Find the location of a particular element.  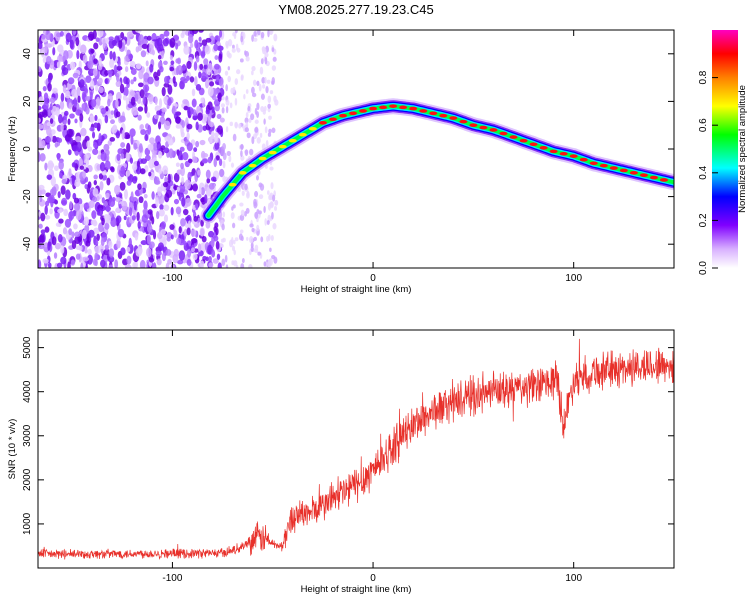

spectrogram-ytick-label: -40 is located at coordinates (27, 244).